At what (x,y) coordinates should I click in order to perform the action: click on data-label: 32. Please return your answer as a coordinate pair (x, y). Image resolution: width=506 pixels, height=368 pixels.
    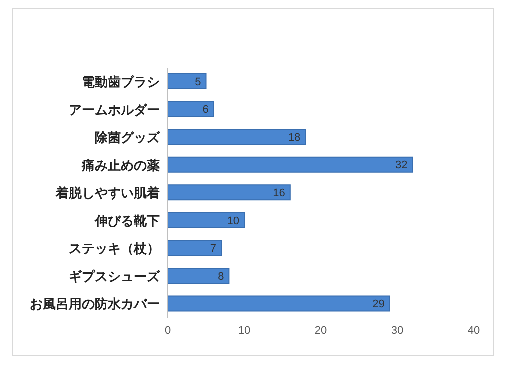
    Looking at the image, I should click on (402, 166).